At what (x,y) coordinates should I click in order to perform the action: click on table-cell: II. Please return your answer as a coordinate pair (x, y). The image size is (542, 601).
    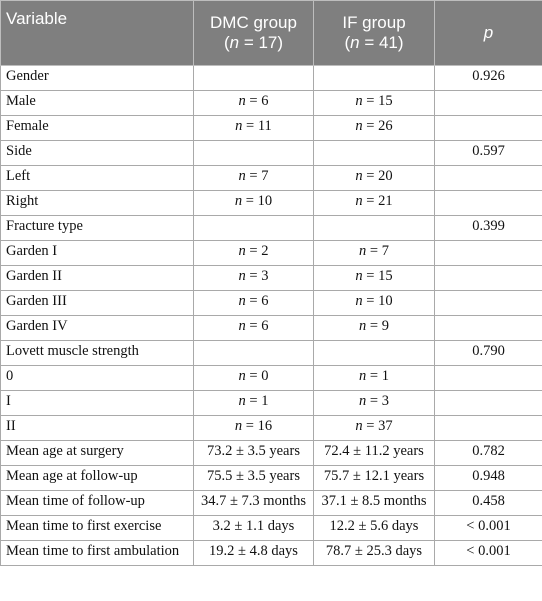
    Looking at the image, I should click on (97, 428).